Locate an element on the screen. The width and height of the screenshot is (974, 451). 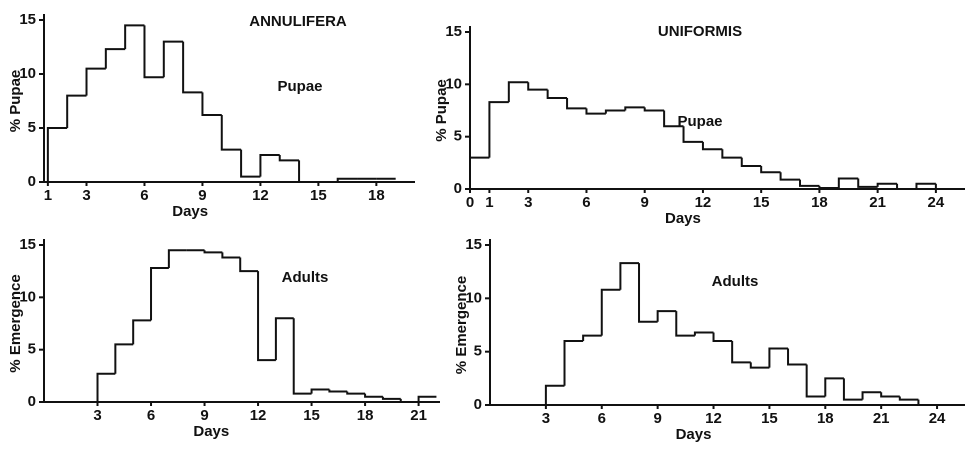
annotation: Adults is located at coordinates (735, 281).